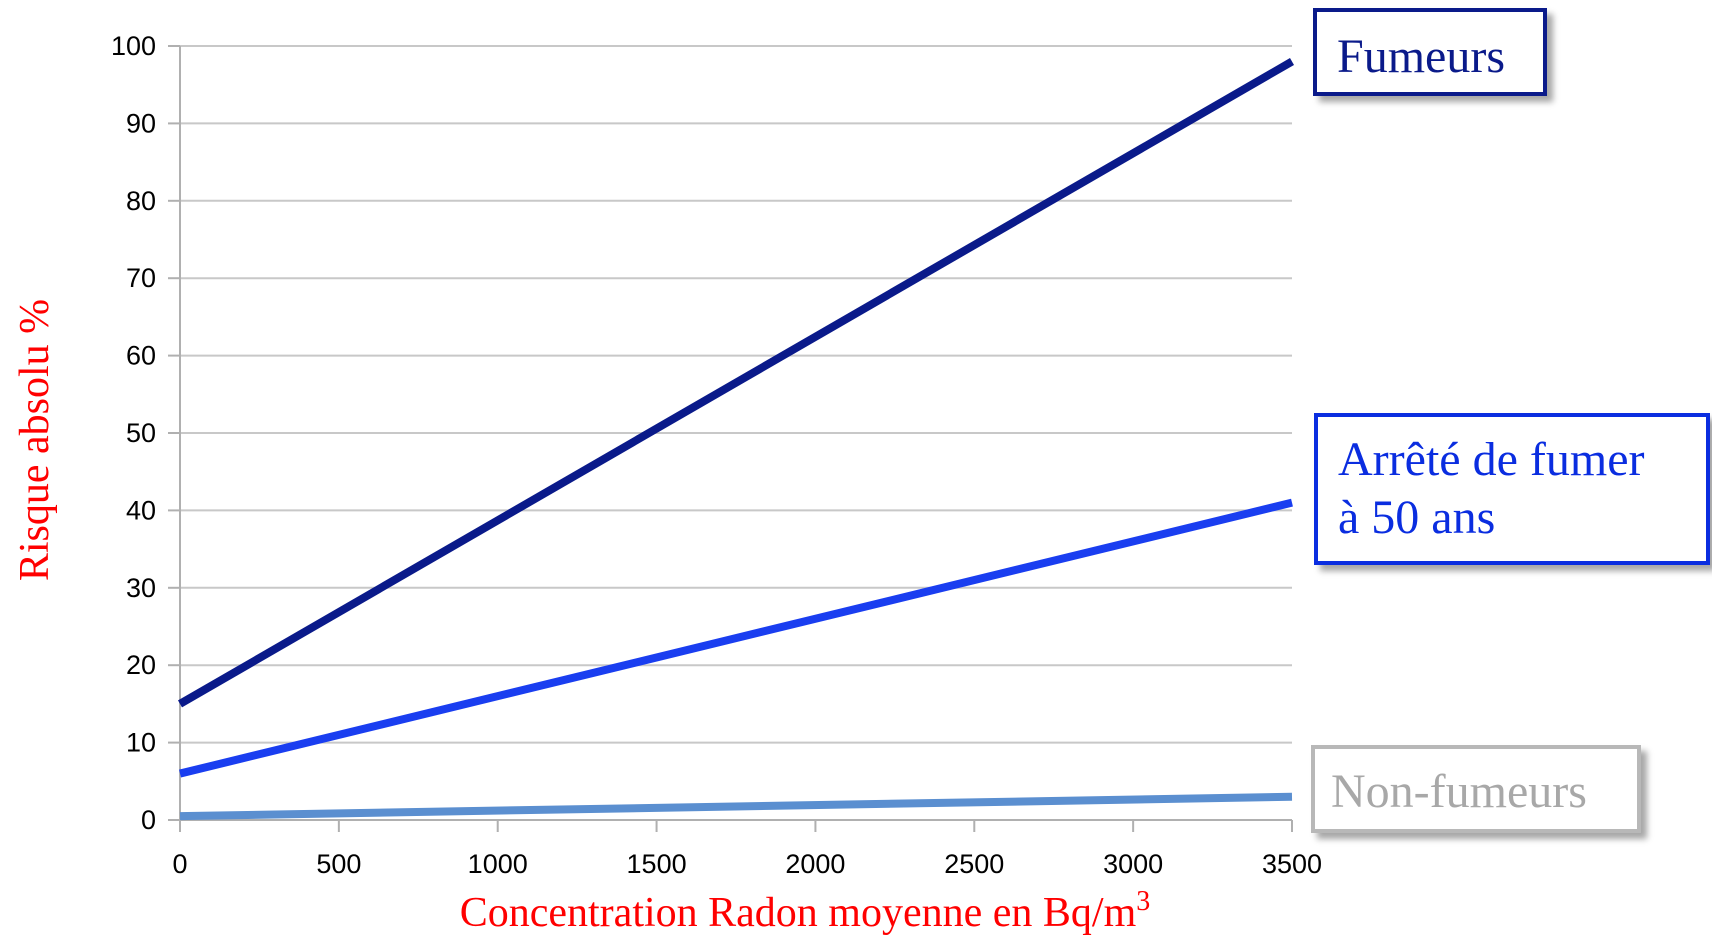 The image size is (1712, 942). Describe the element at coordinates (141, 665) in the screenshot. I see `y-tick-label: 20` at that location.